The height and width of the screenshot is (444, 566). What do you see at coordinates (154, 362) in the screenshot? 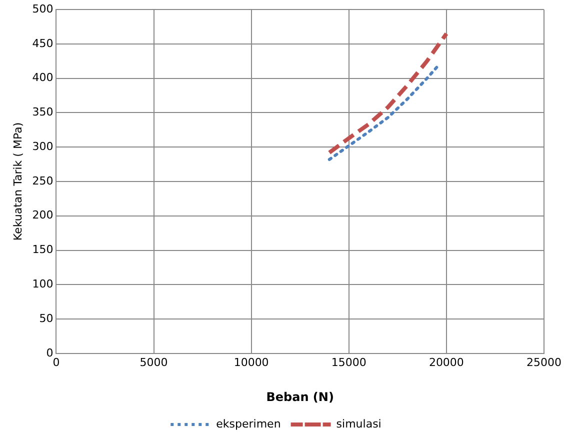
I see `x-tick-label: 5000` at bounding box center [154, 362].